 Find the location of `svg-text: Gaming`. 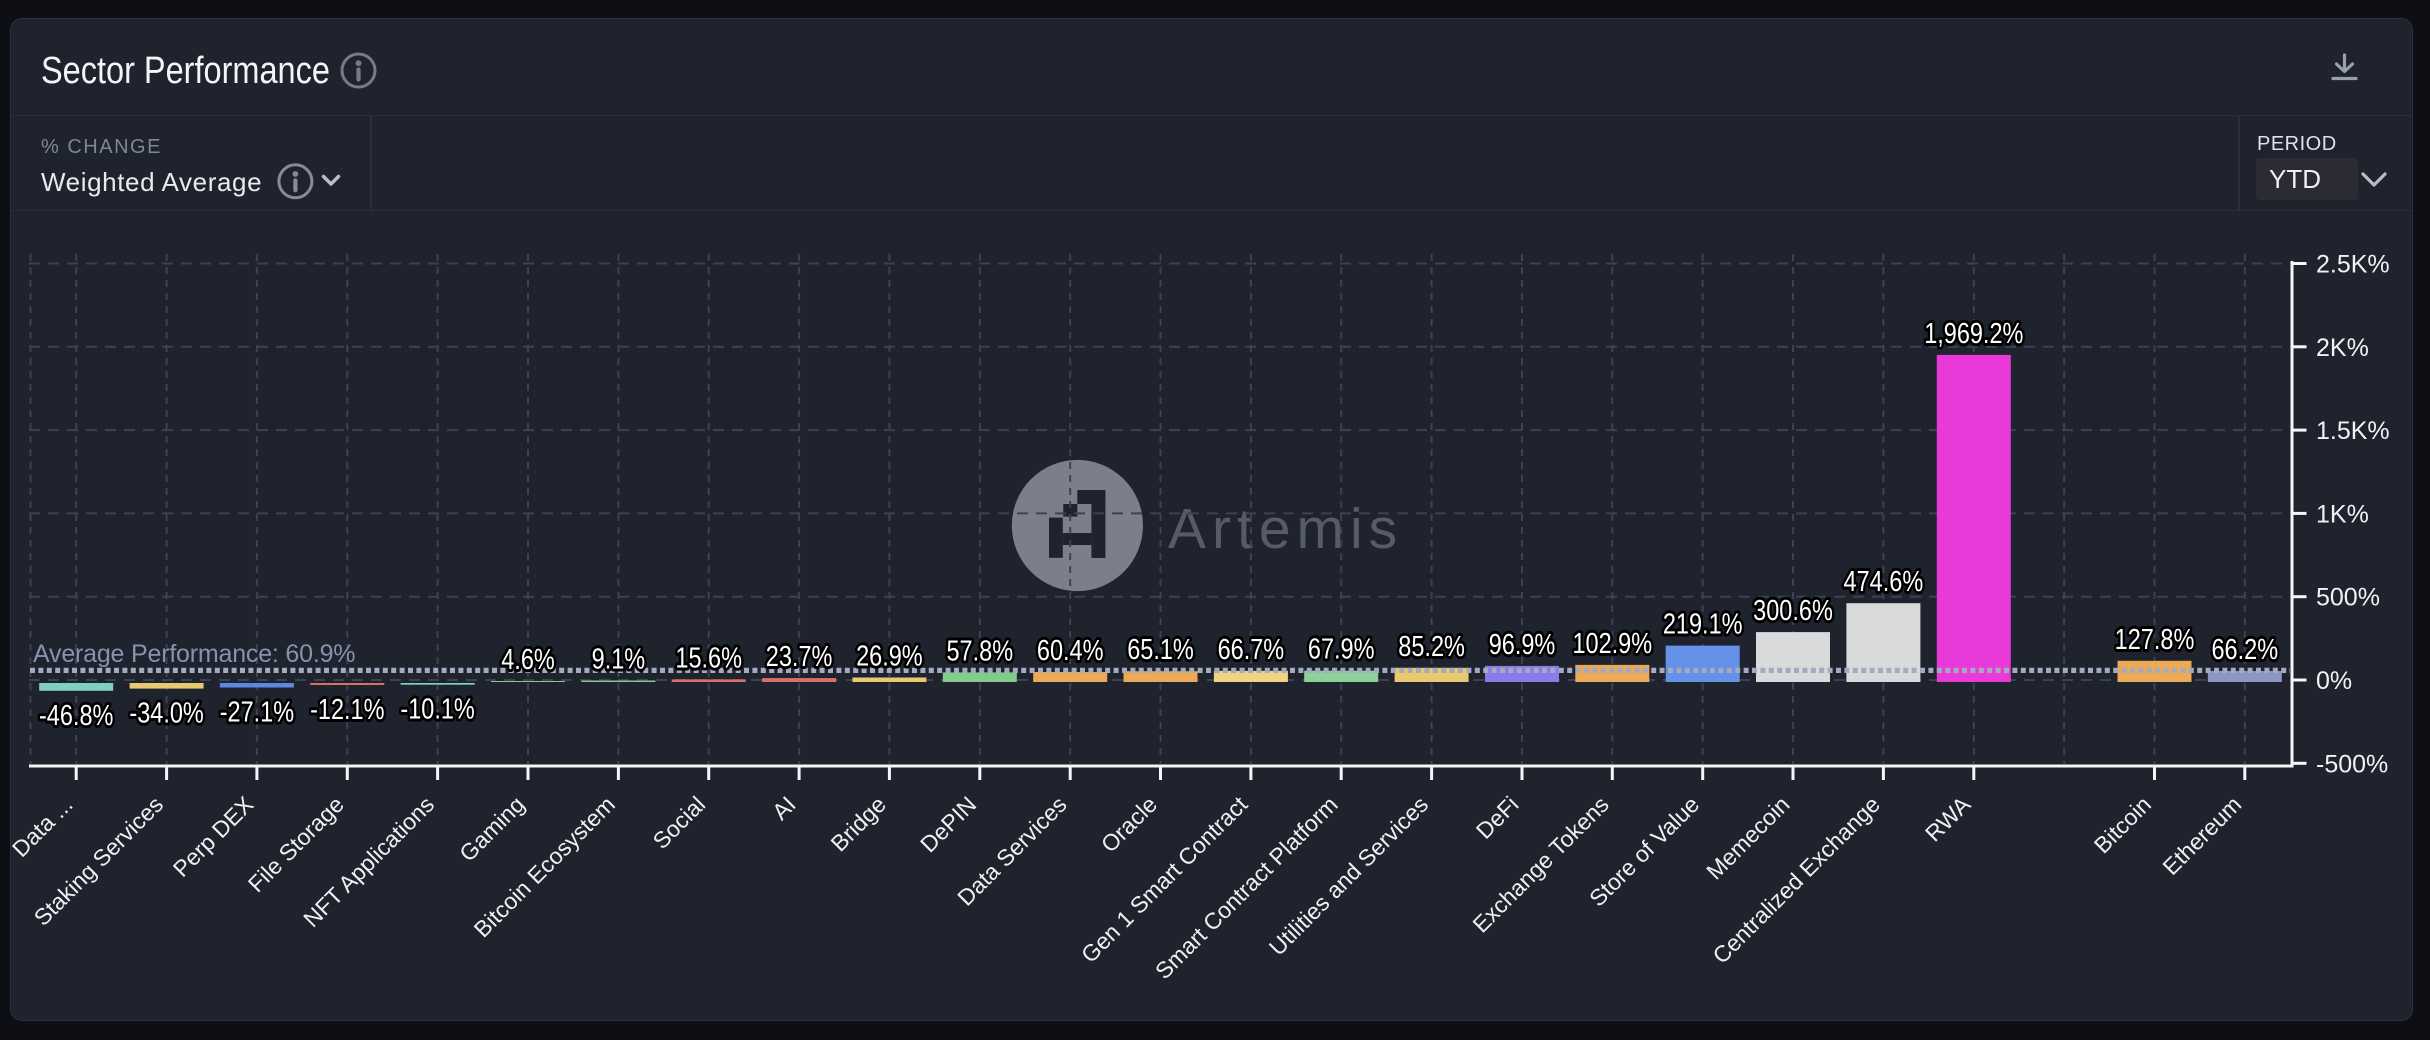

svg-text: Gaming is located at coordinates (491, 828).